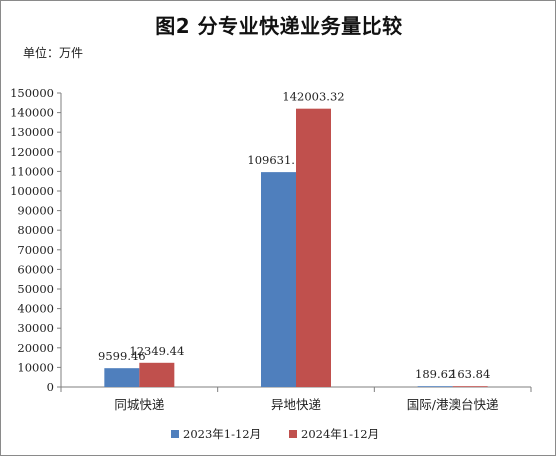 Image resolution: width=556 pixels, height=457 pixels. Describe the element at coordinates (279, 26) in the screenshot. I see `chart-title: 图2 分专业快递业务量比较` at that location.